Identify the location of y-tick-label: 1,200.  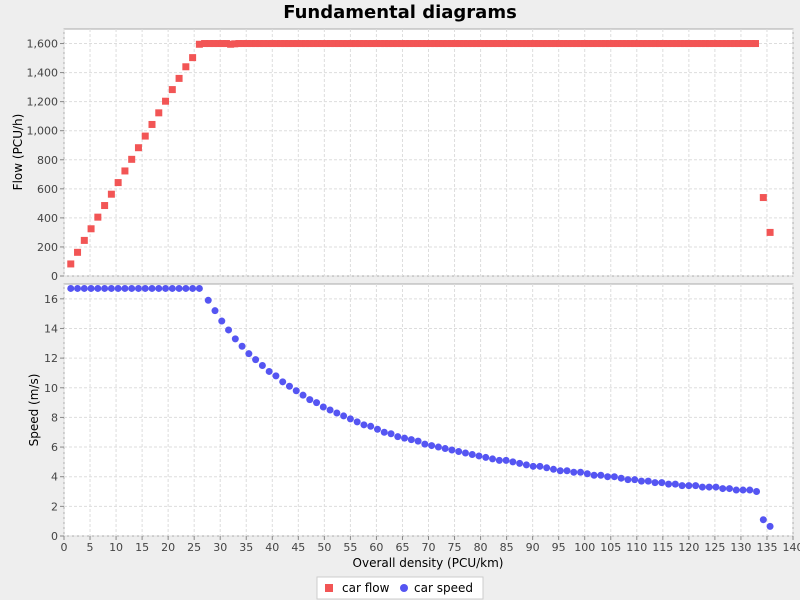
(43, 102).